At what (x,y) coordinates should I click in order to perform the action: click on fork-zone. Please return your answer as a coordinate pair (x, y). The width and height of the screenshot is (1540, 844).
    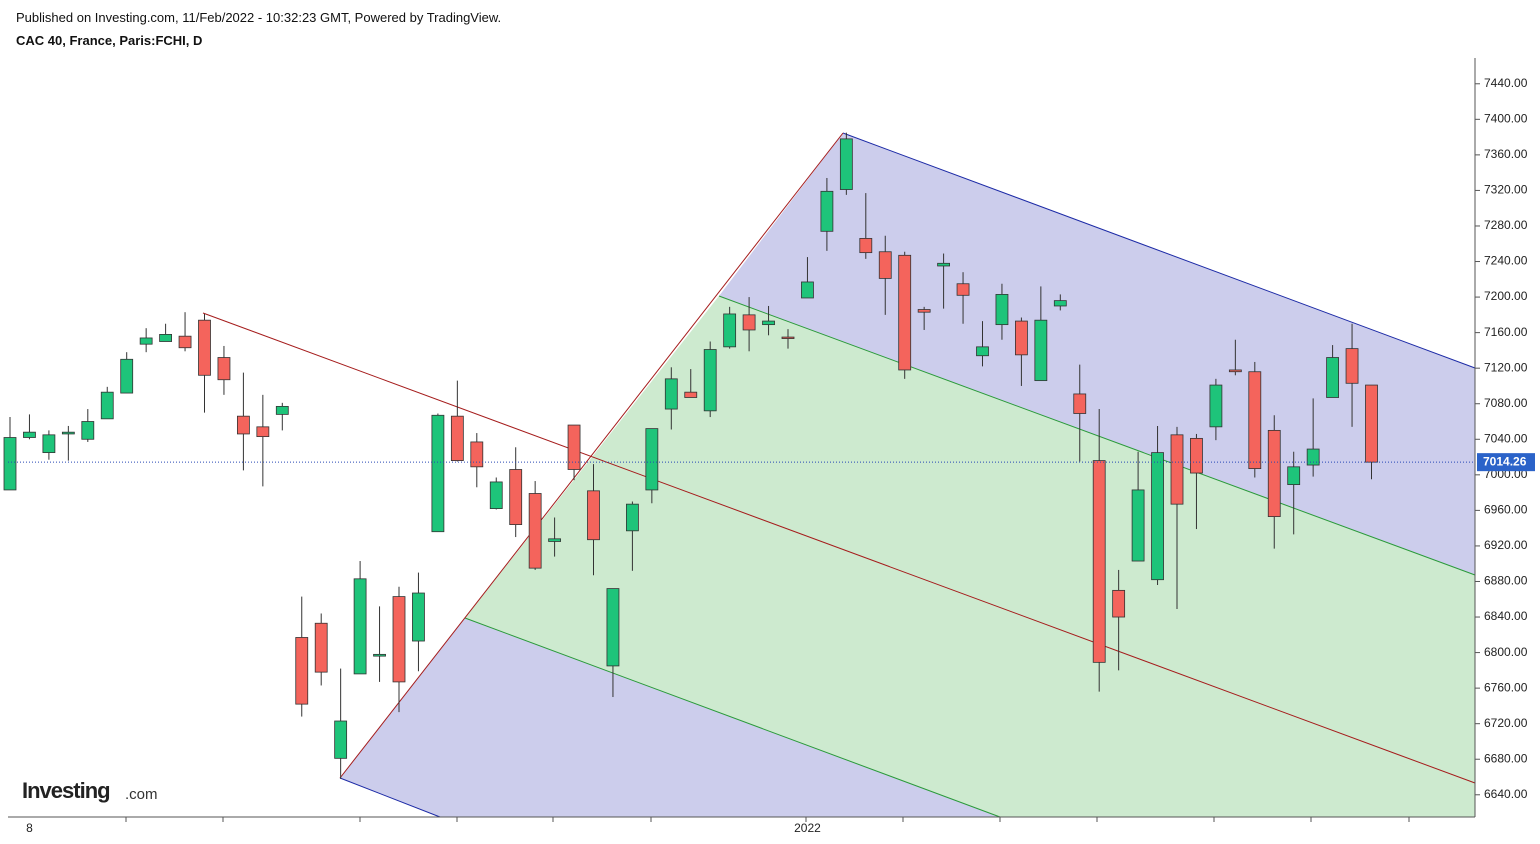
    Looking at the image, I should click on (670, 717).